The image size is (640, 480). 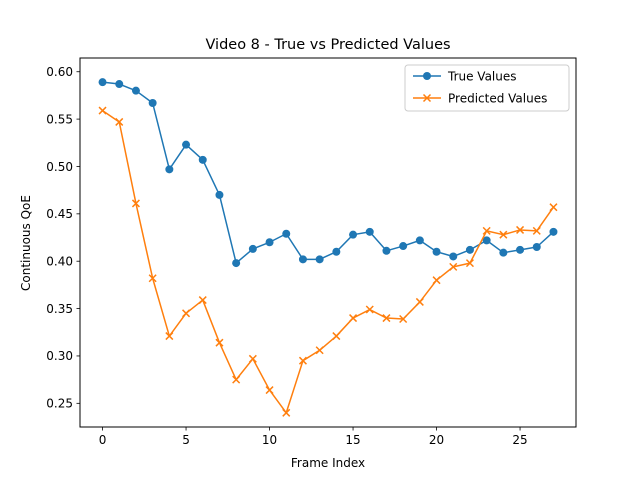 What do you see at coordinates (59, 167) in the screenshot?
I see `y-tick-label: 0.50` at bounding box center [59, 167].